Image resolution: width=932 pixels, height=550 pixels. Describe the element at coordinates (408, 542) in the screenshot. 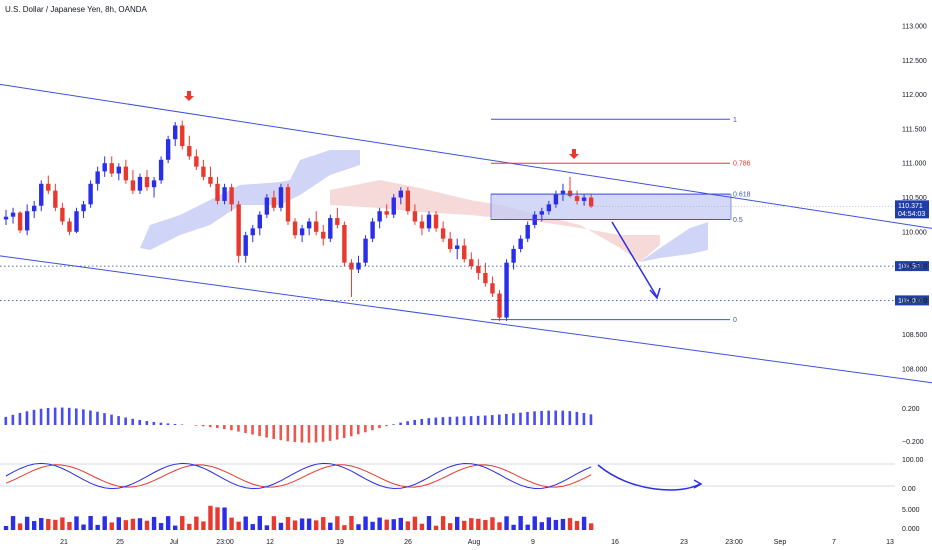

I see `time-tick-26: 26` at that location.